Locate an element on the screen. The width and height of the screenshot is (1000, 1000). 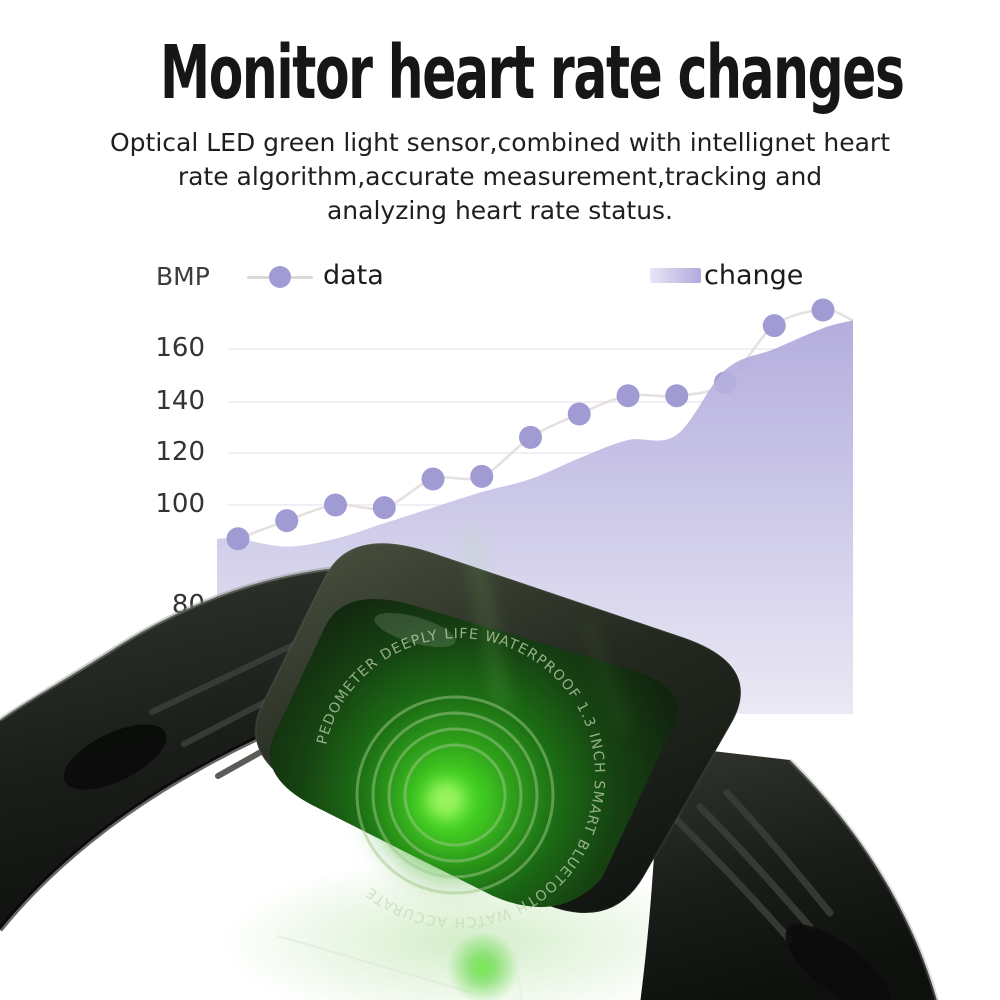
y-tick-label: 120 is located at coordinates (180, 452).